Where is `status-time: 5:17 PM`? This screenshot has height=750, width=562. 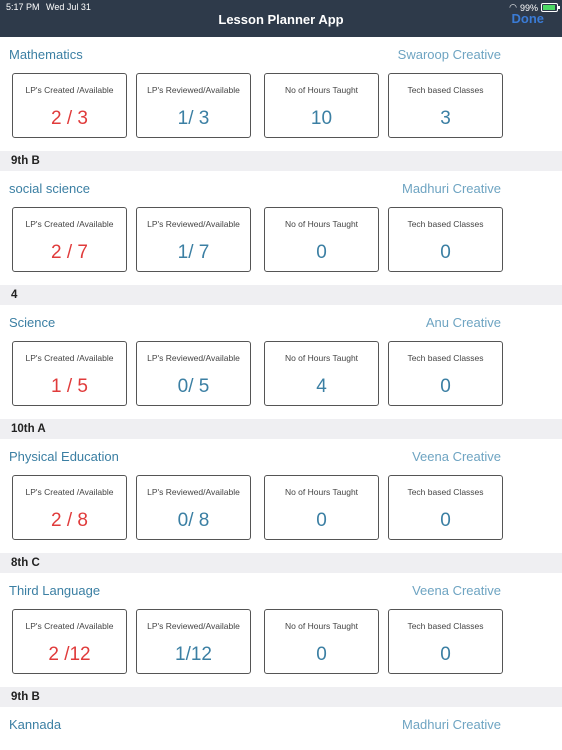
status-time: 5:17 PM is located at coordinates (23, 7).